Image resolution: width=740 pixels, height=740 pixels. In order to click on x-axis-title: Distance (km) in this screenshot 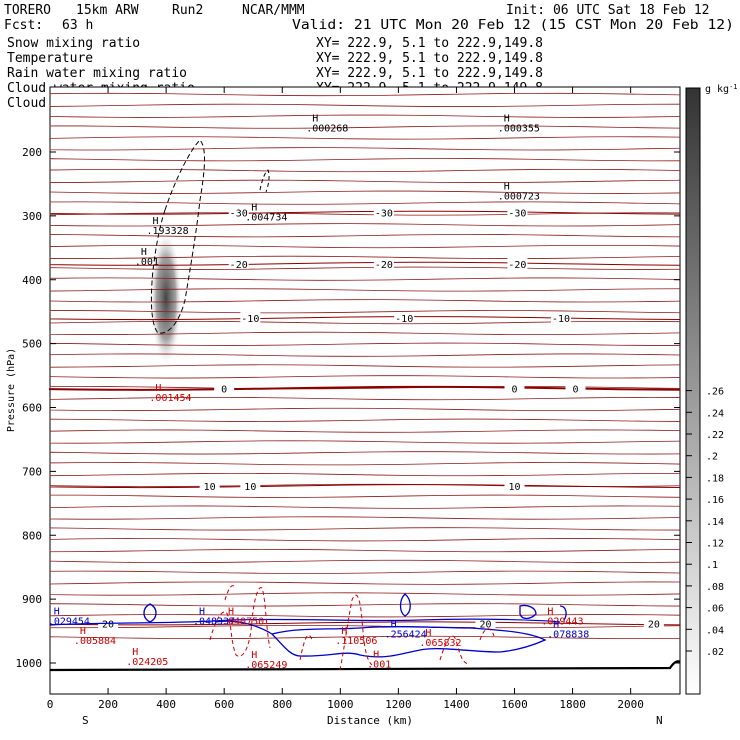, I will do `click(370, 720)`.